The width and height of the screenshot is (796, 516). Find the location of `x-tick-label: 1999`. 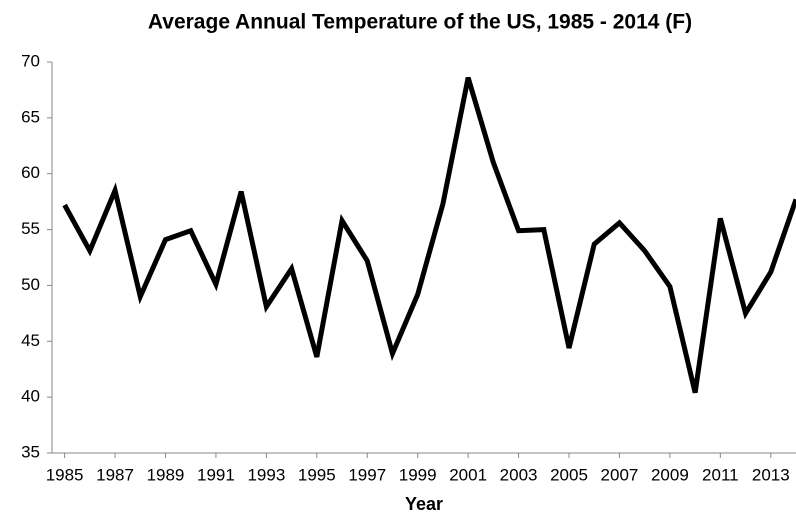

x-tick-label: 1999 is located at coordinates (418, 474).